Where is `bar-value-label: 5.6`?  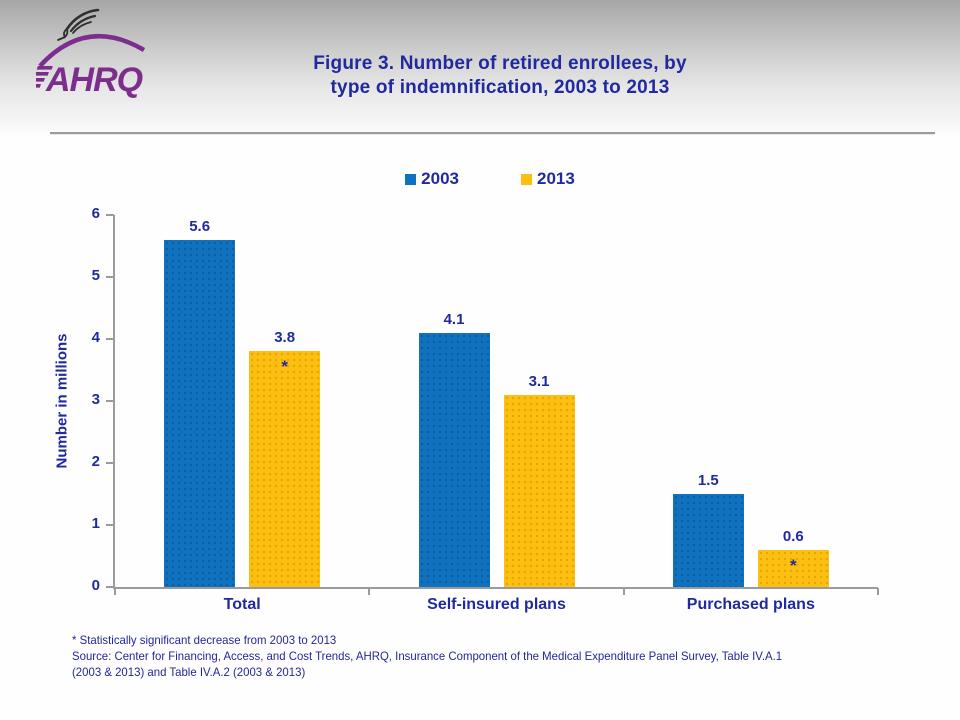 bar-value-label: 5.6 is located at coordinates (200, 226).